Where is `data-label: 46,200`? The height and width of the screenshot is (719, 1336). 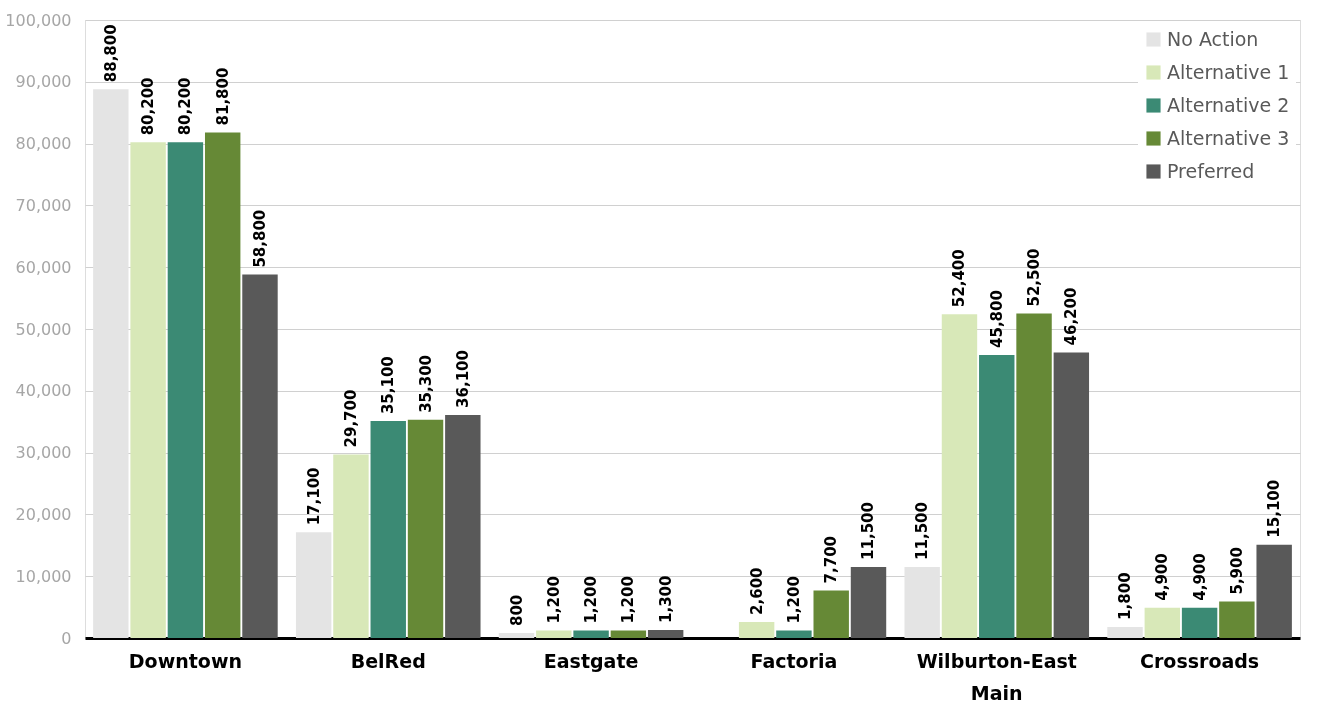
data-label: 46,200 is located at coordinates (1071, 316).